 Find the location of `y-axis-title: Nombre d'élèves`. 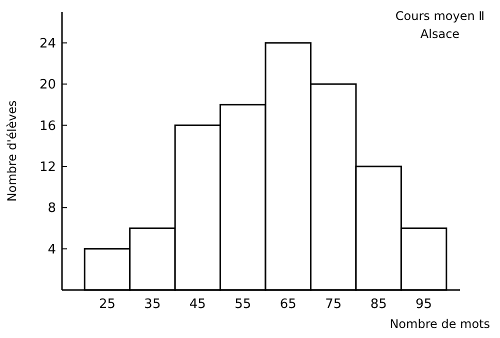

y-axis-title: Nombre d'élèves is located at coordinates (12, 151).